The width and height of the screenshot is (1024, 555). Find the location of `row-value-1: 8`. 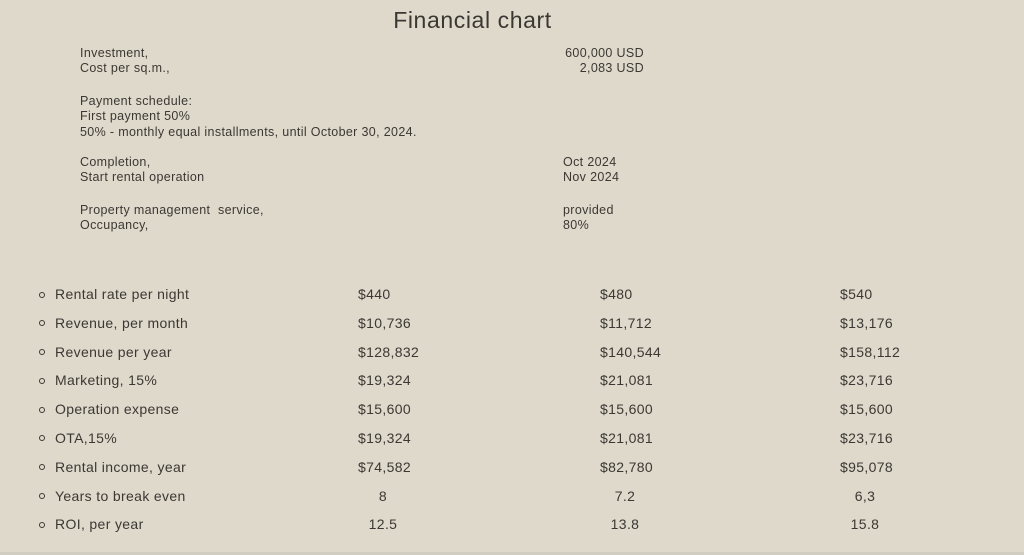

row-value-1: 8 is located at coordinates (383, 495).